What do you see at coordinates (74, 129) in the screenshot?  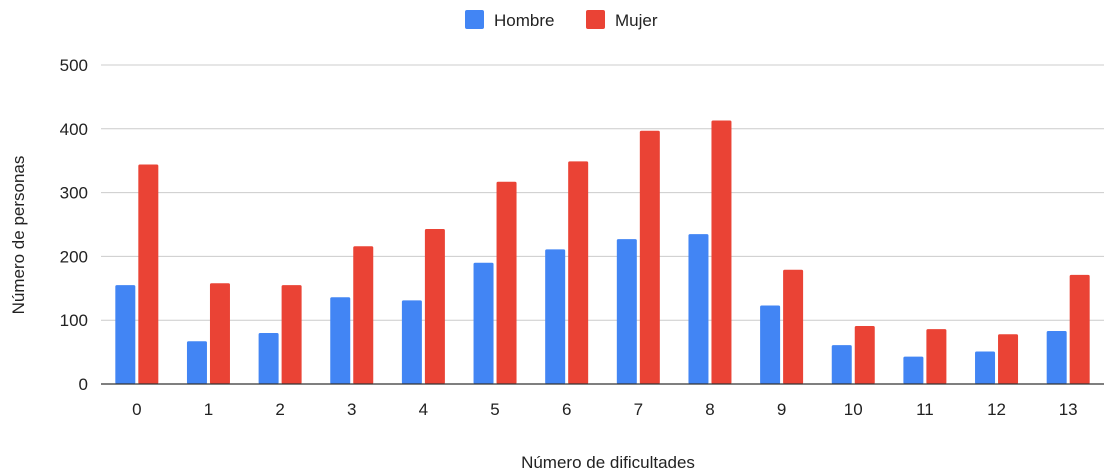 I see `y-tick-label: 400` at bounding box center [74, 129].